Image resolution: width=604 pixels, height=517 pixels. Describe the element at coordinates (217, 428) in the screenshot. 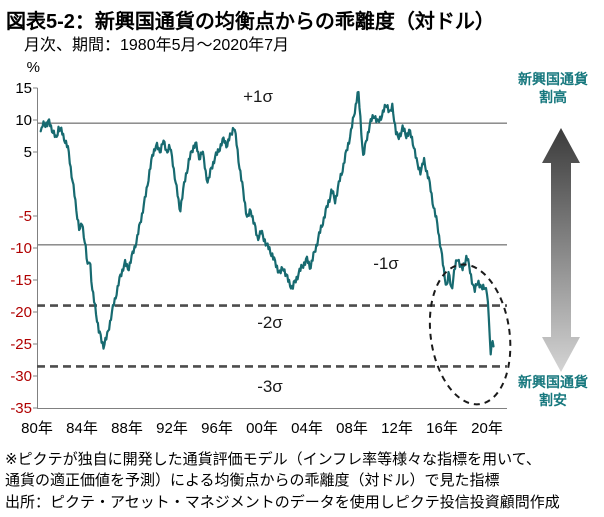

I see `x-tick-label: 96年` at that location.